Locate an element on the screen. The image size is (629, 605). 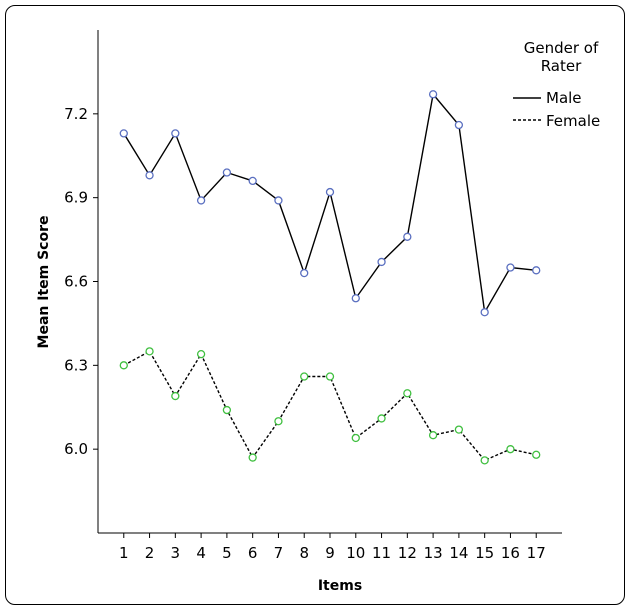
x-tick-label: 7 is located at coordinates (279, 553).